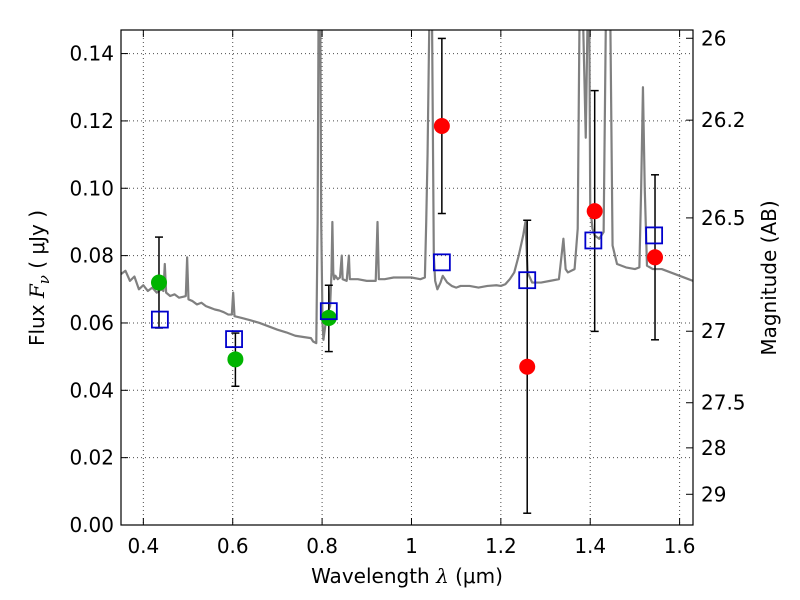 The width and height of the screenshot is (800, 600). What do you see at coordinates (713, 494) in the screenshot?
I see `y2-tick-label: 29` at bounding box center [713, 494].